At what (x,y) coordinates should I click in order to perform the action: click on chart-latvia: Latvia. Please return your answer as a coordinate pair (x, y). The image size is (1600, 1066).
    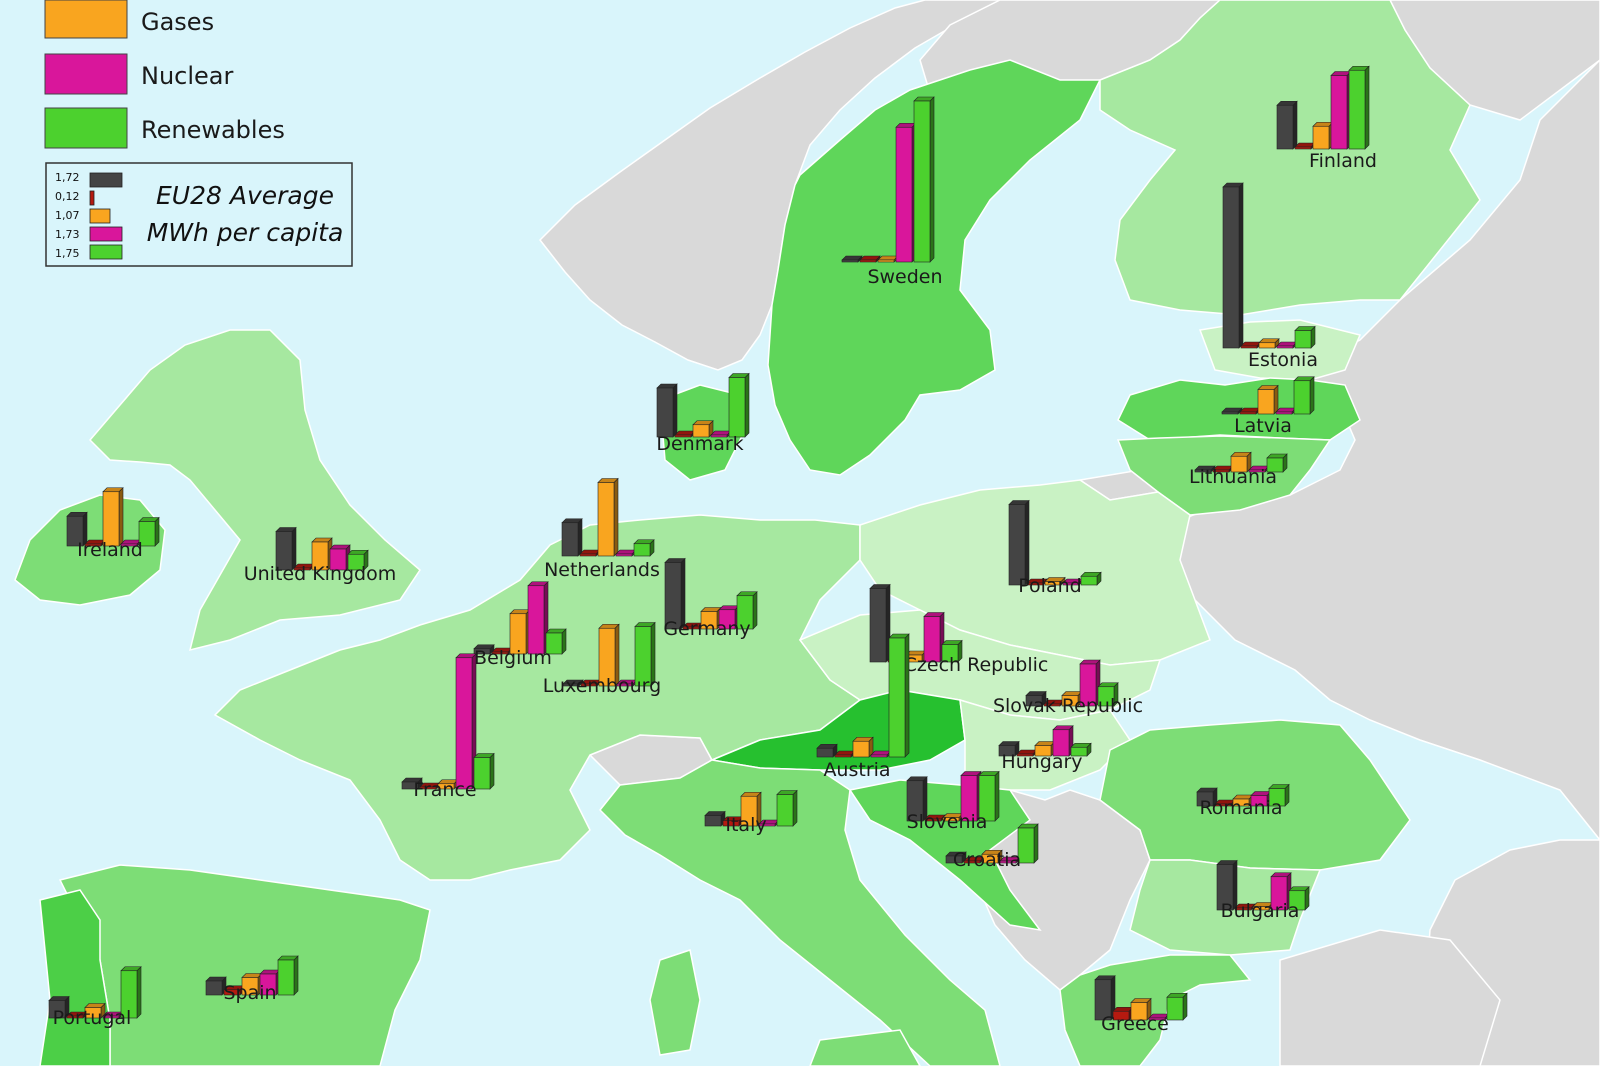
    Looking at the image, I should click on (1268, 406).